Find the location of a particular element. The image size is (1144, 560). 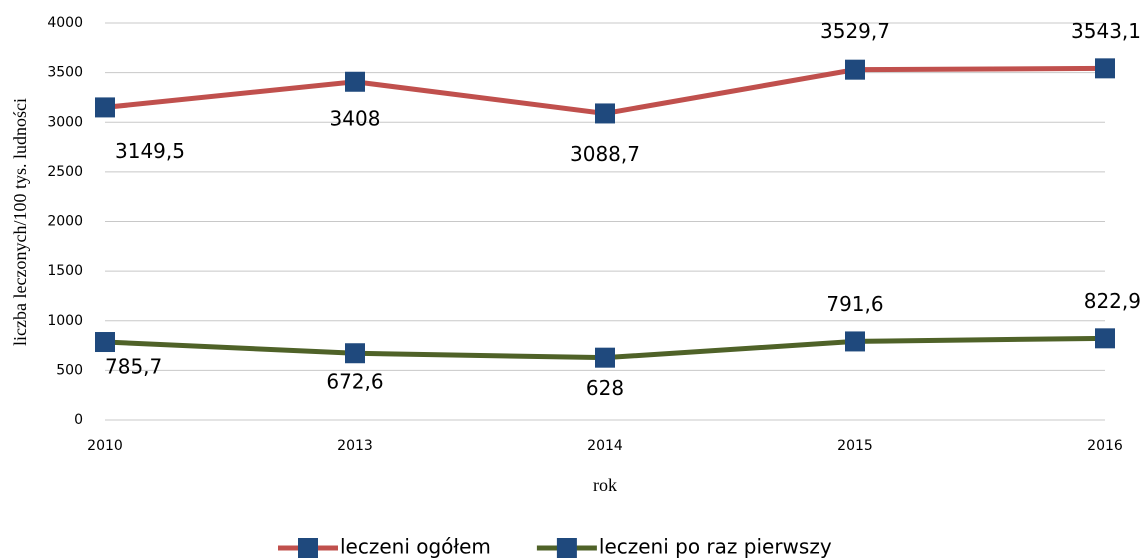

legend-label: leczeni ogółem is located at coordinates (415, 547).